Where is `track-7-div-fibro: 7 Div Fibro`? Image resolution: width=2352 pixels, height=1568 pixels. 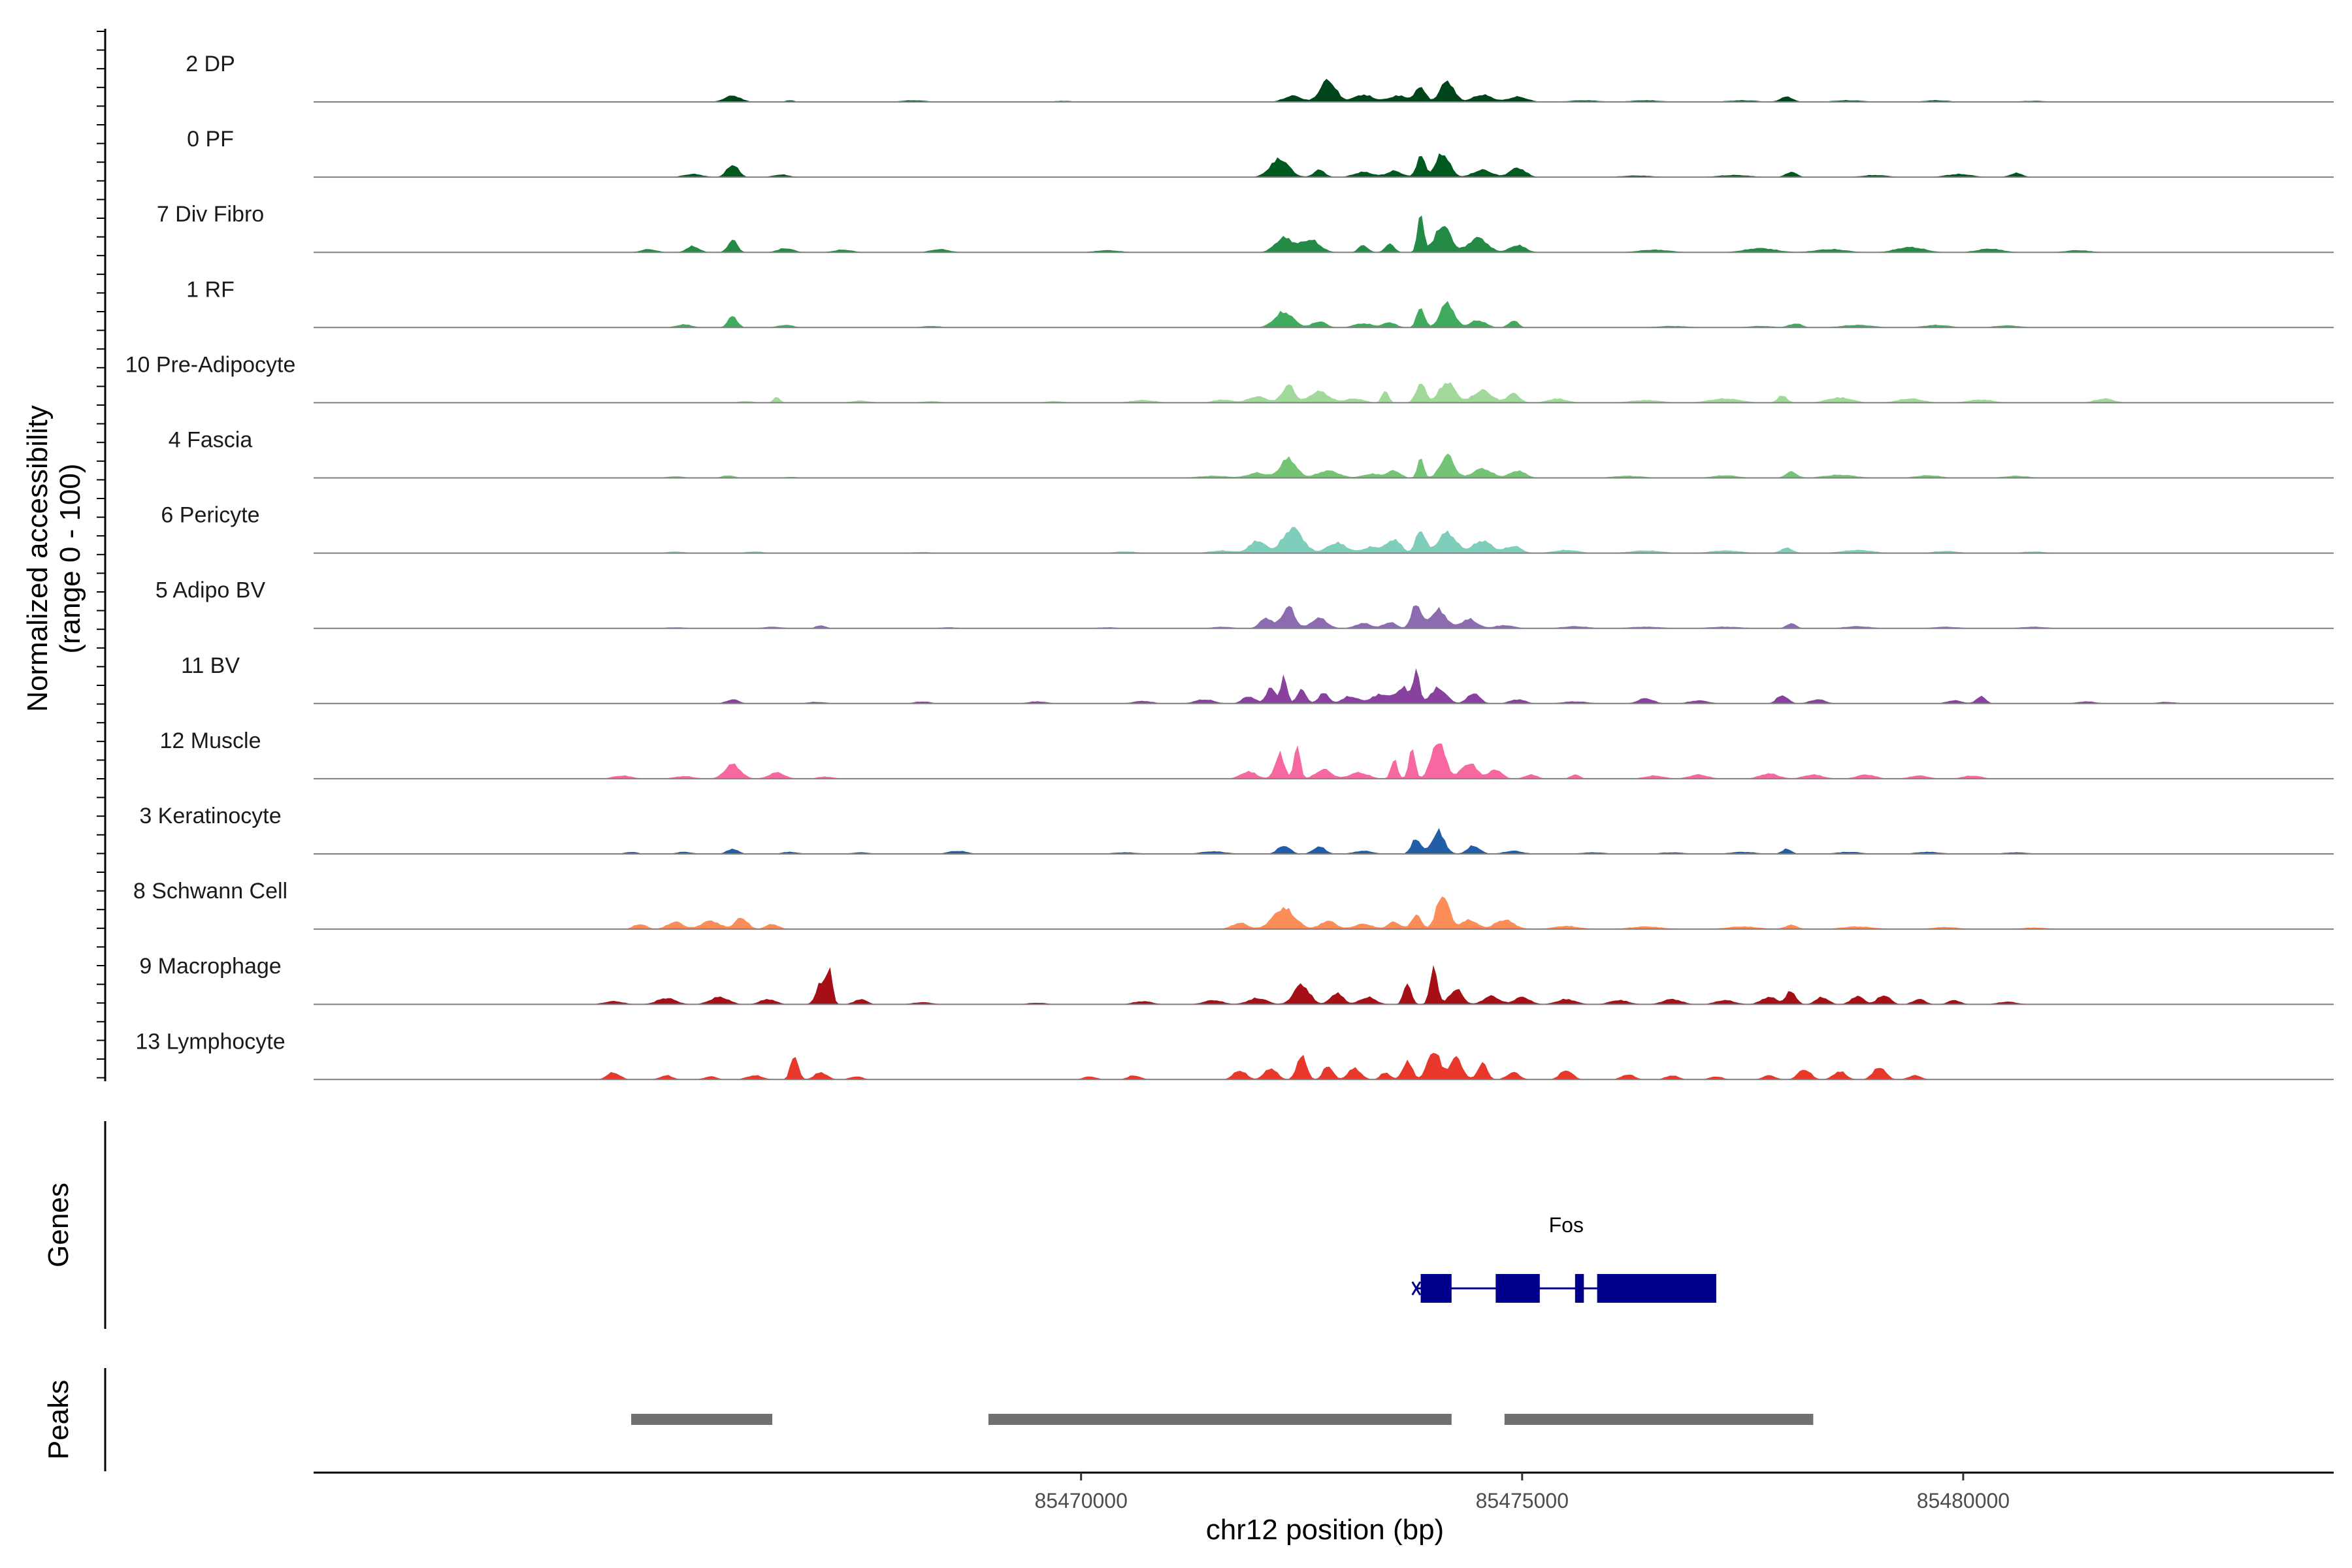
track-7-div-fibro: 7 Div Fibro is located at coordinates (1245, 227).